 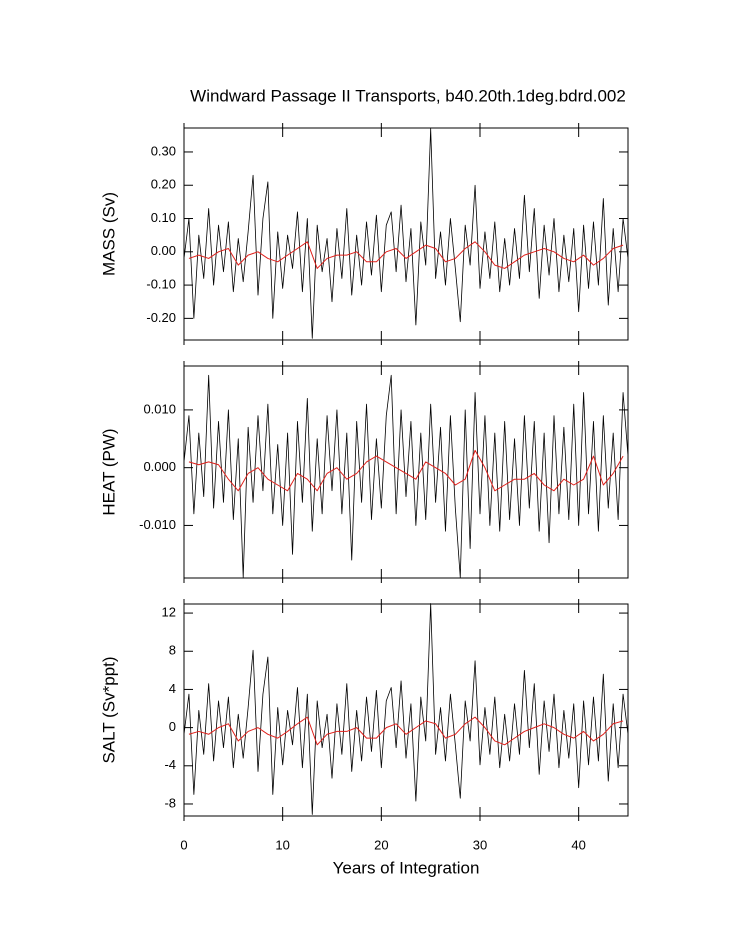 What do you see at coordinates (161, 317) in the screenshot?
I see `y-tick-label: -0.20` at bounding box center [161, 317].